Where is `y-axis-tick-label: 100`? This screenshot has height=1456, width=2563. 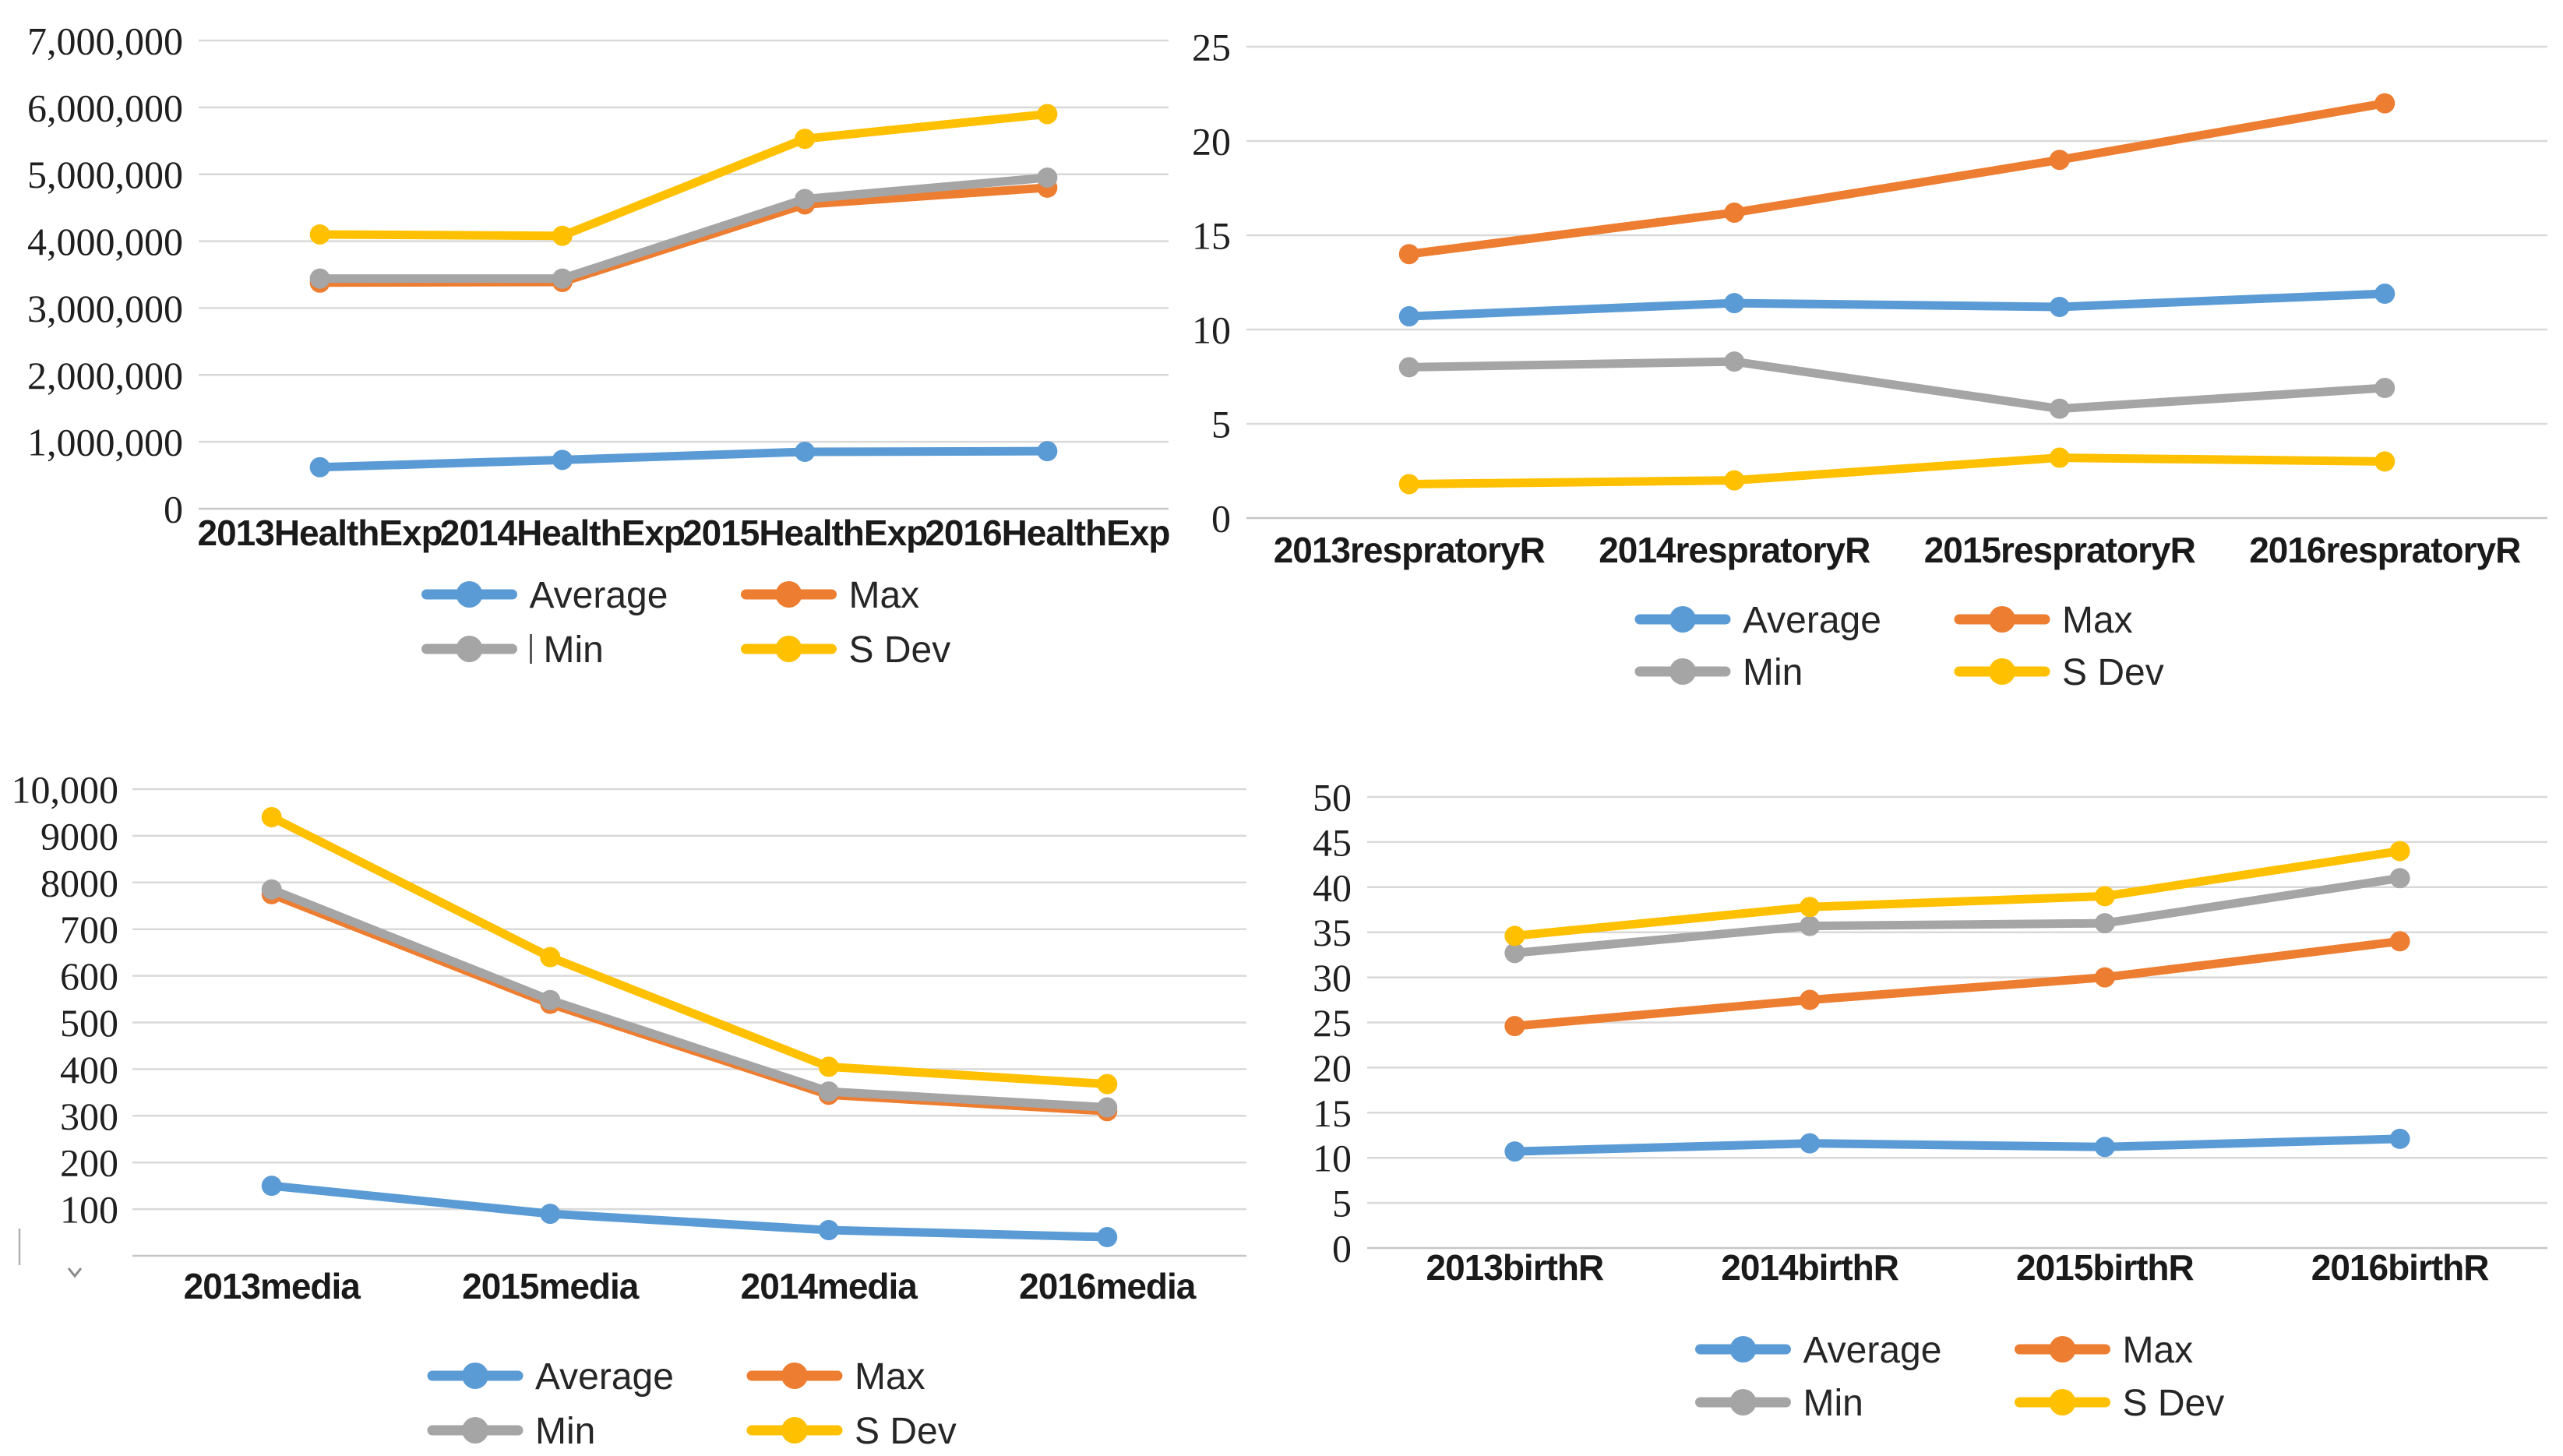
y-axis-tick-label: 100 is located at coordinates (89, 1210).